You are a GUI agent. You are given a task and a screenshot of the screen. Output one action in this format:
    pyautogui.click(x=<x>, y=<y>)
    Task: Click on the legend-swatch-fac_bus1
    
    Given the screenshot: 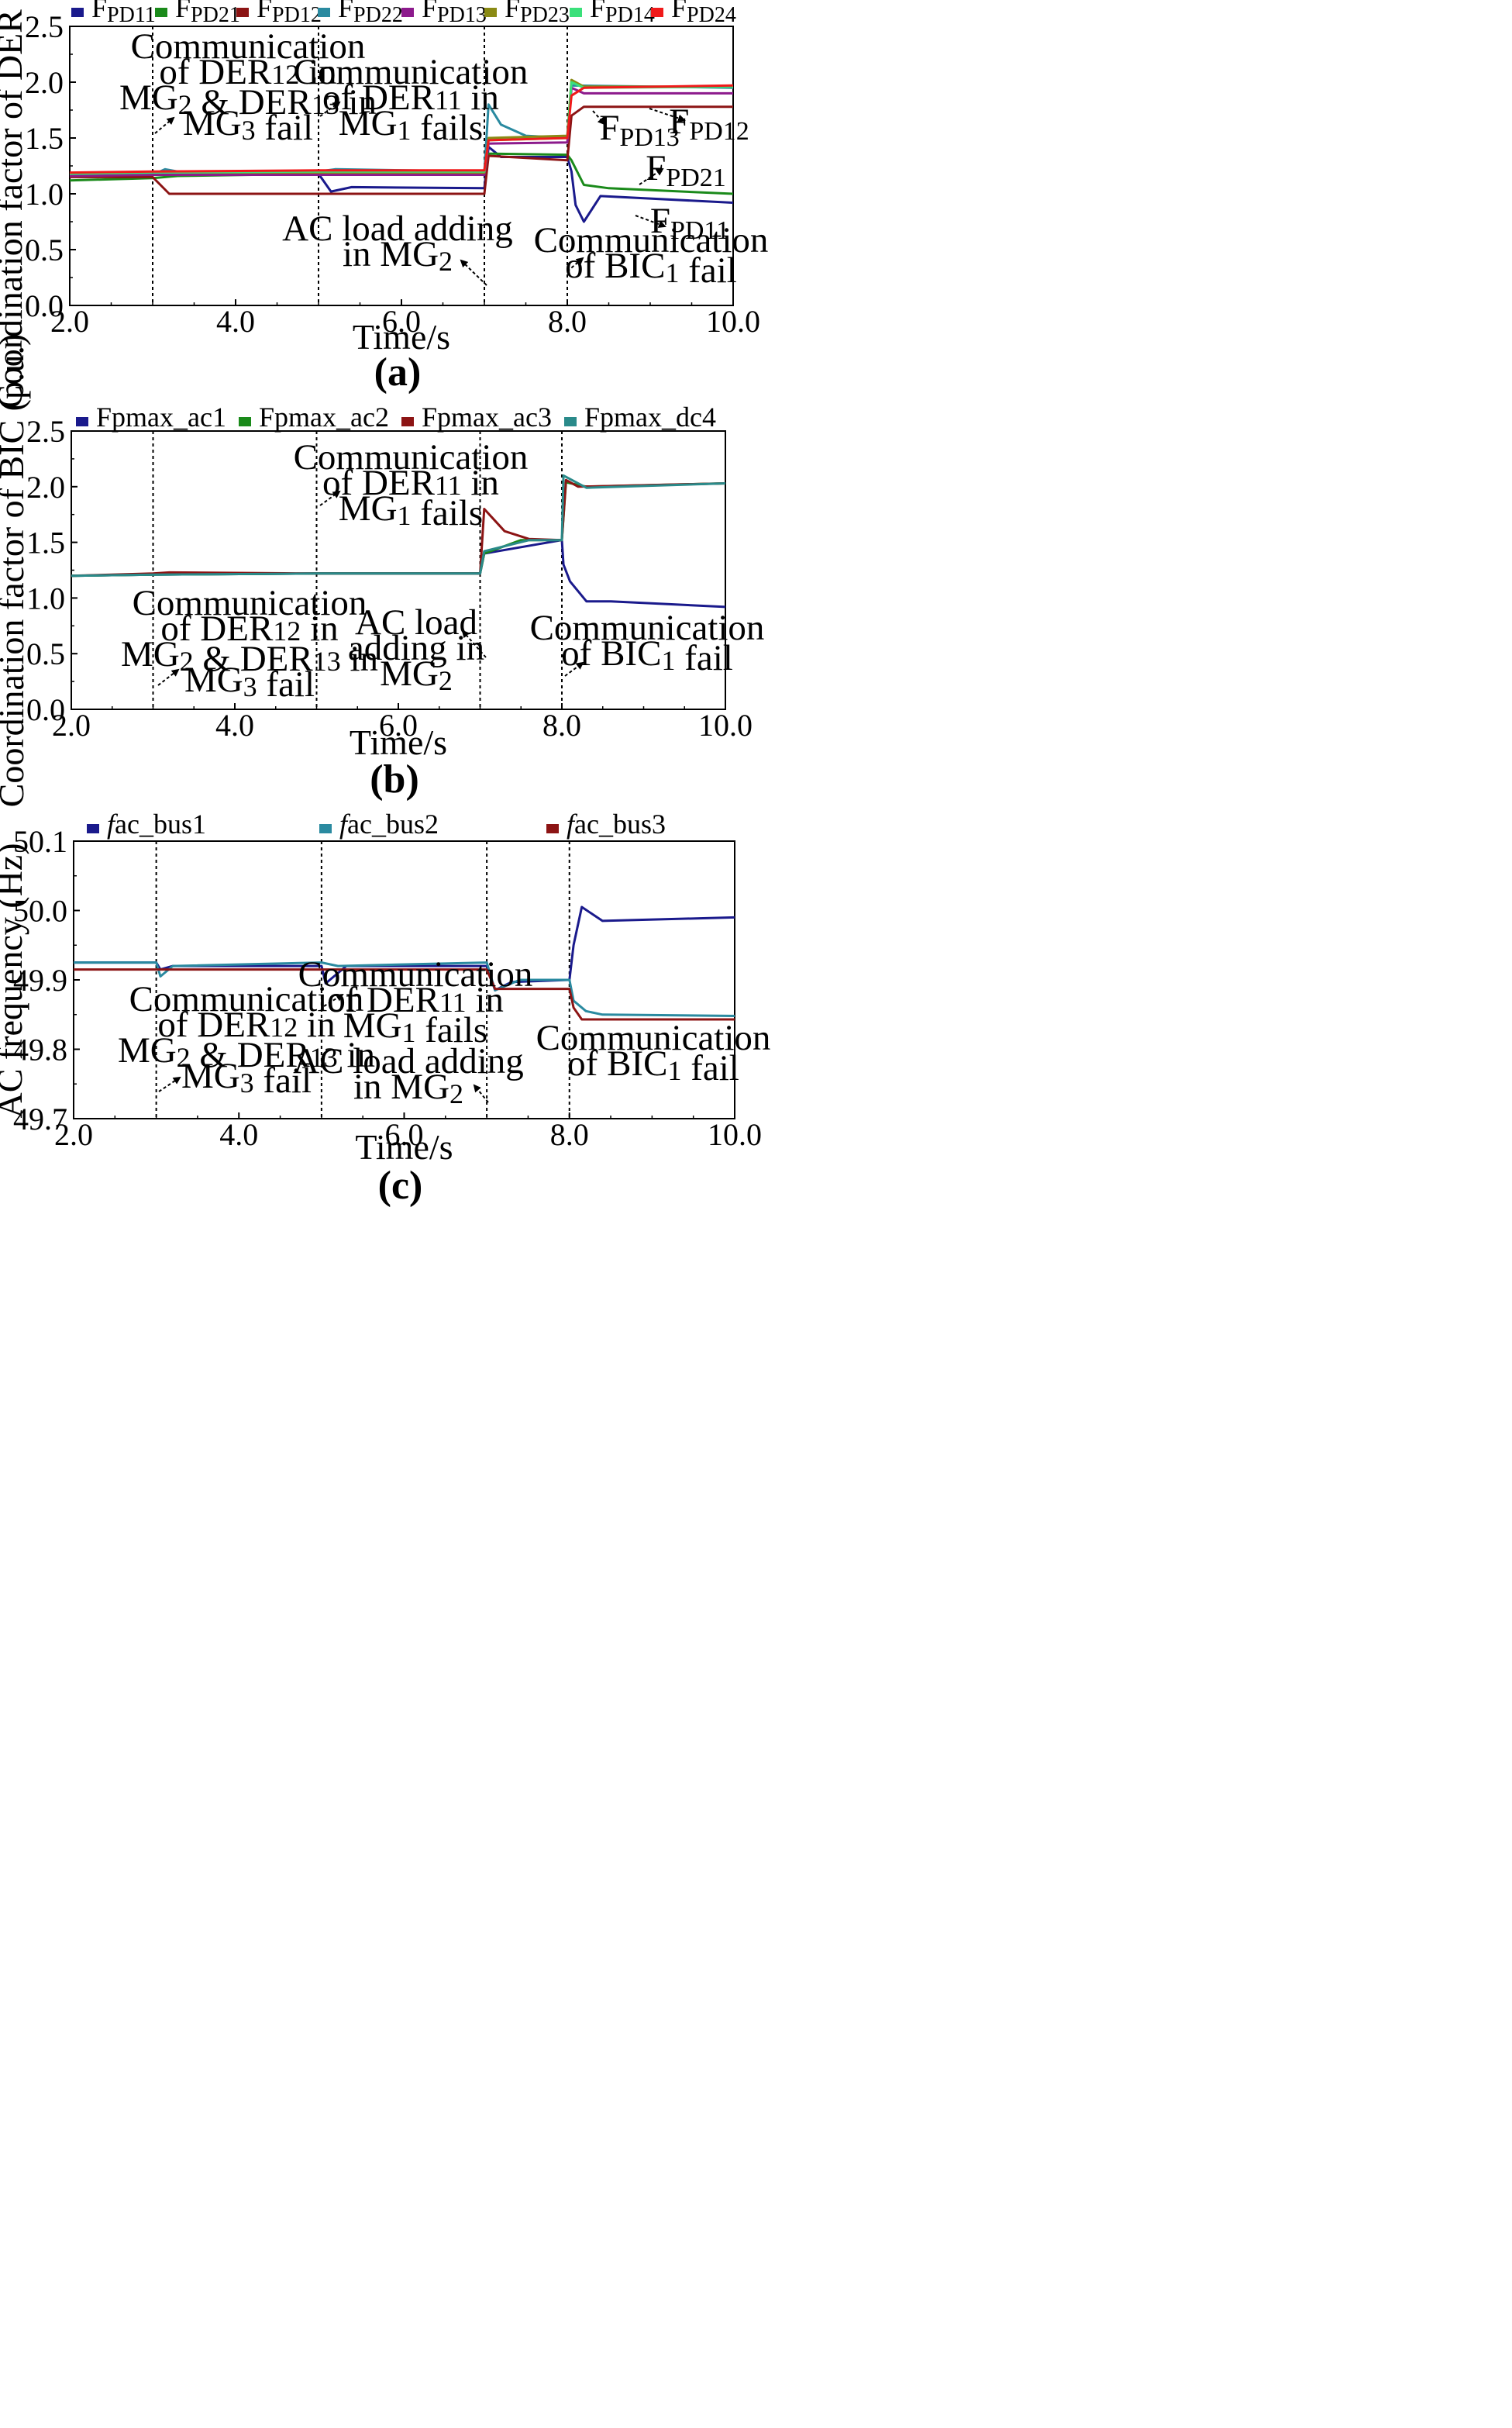 What is the action you would take?
    pyautogui.click(x=93, y=828)
    